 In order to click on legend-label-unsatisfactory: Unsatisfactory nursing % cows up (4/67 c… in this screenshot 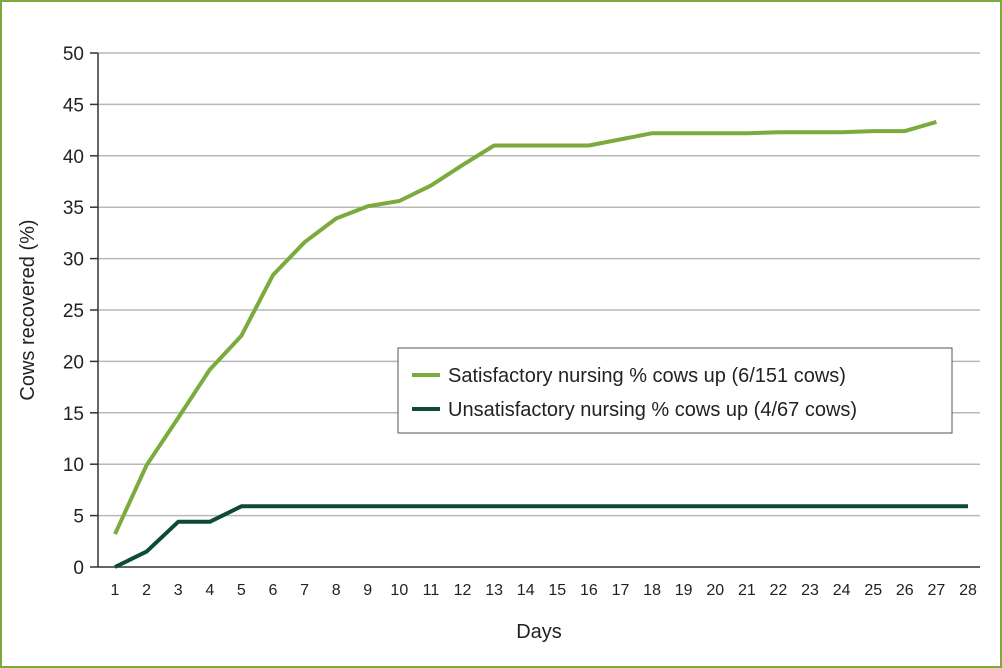, I will do `click(652, 410)`.